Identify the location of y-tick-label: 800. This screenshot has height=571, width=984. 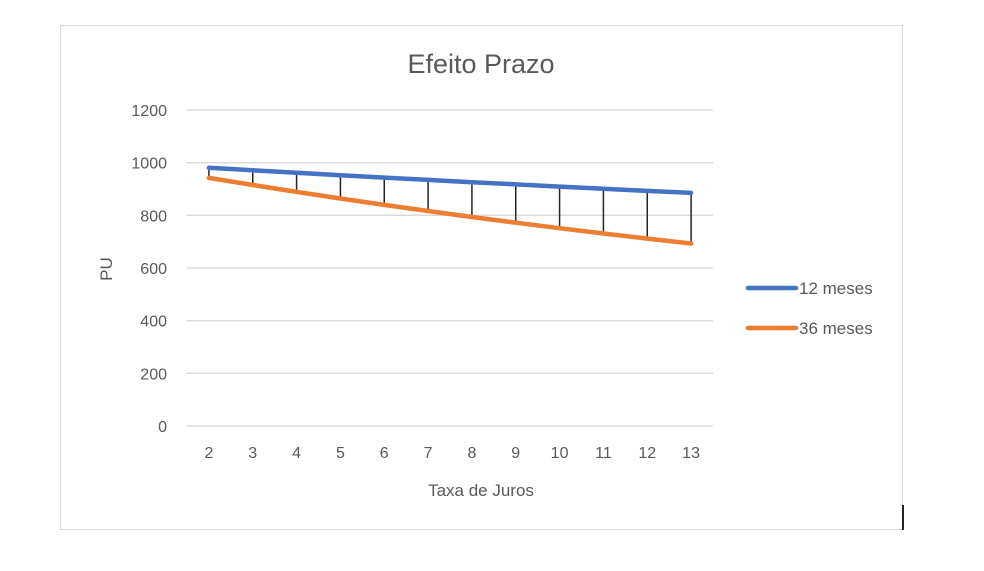
(153, 216).